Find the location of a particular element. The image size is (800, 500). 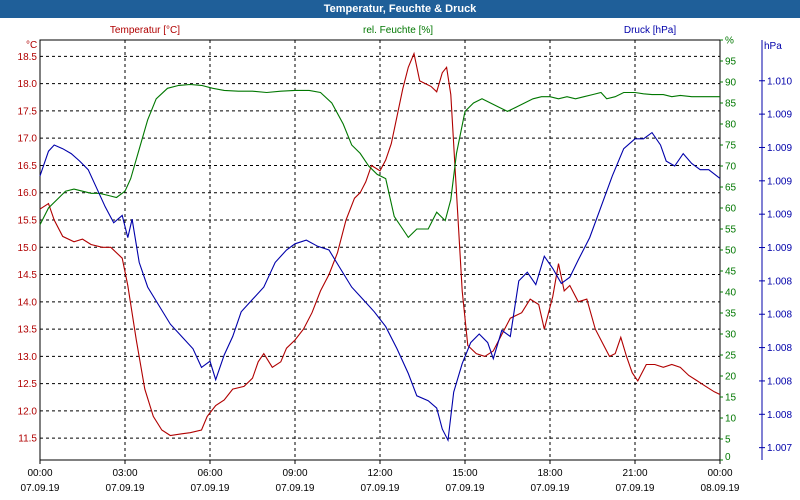

temperature-tick-label: 16.5 is located at coordinates (28, 166).